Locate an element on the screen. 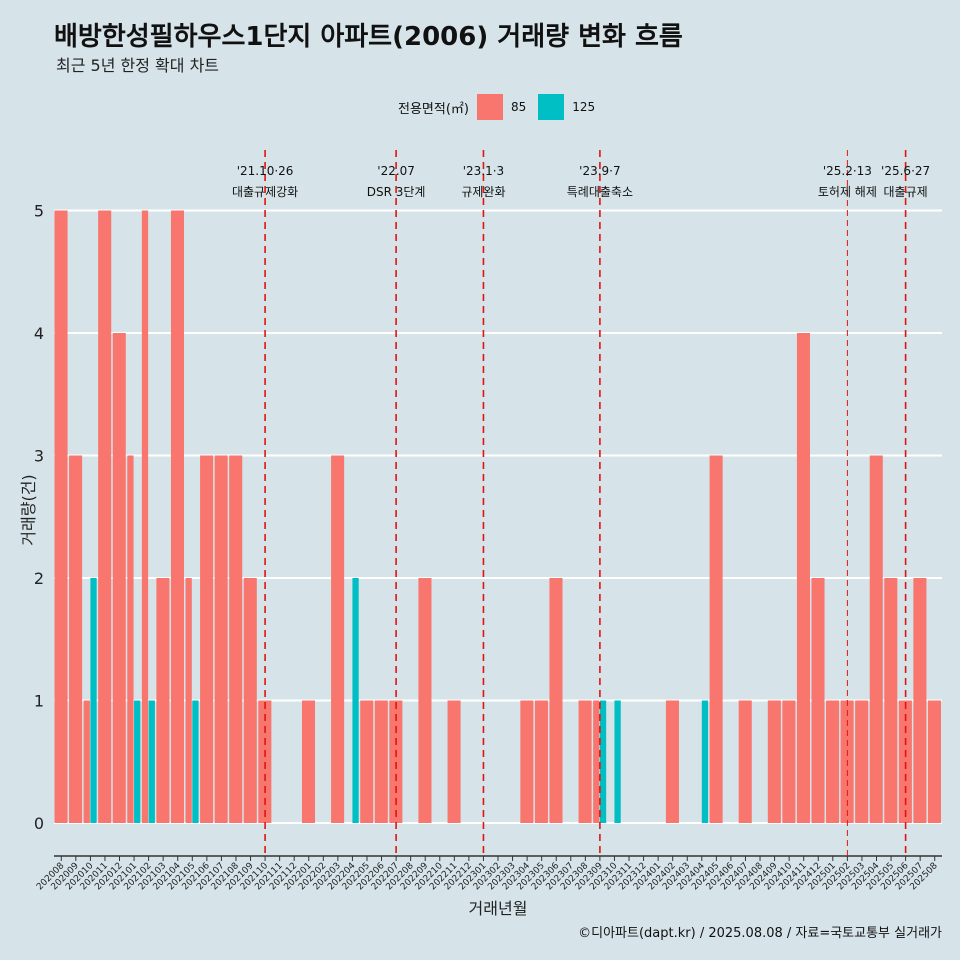 The image size is (960, 960). y-tick-label-4: 4 is located at coordinates (39, 333).